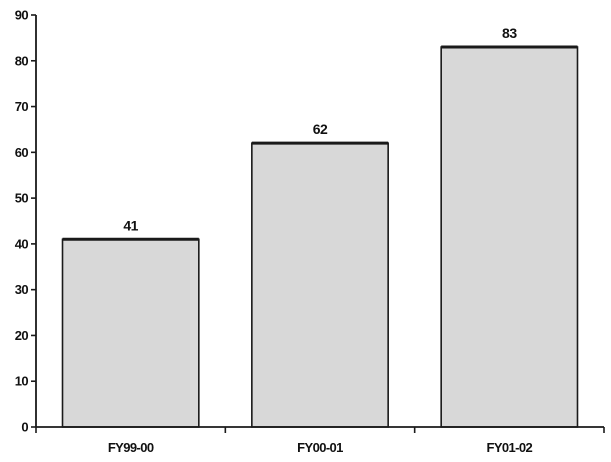  I want to click on y-tick-label: 90, so click(22, 15).